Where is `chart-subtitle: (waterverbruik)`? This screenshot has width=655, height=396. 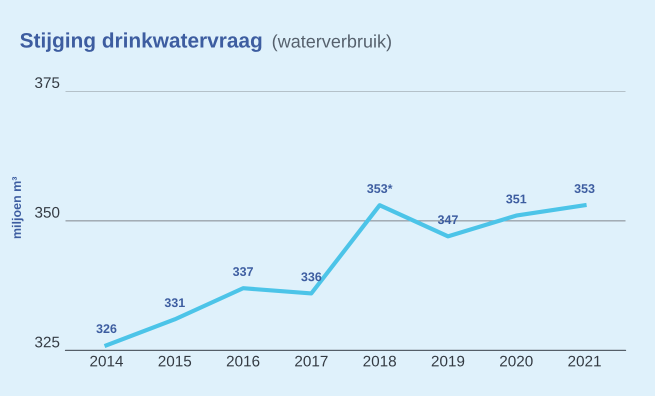 chart-subtitle: (waterverbruik) is located at coordinates (331, 43).